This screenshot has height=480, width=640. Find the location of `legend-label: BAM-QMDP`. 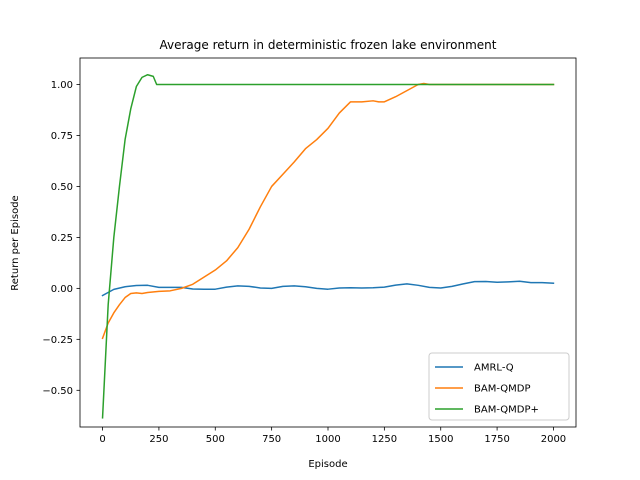

legend-label: BAM-QMDP is located at coordinates (502, 389).